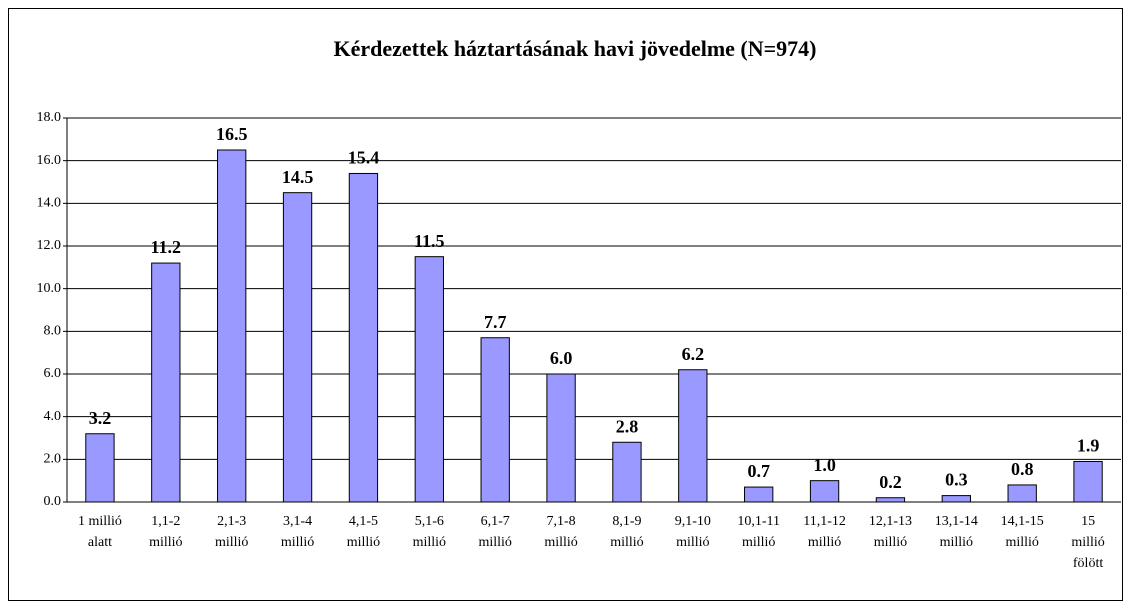 The width and height of the screenshot is (1131, 609). I want to click on value-label: 3.2, so click(100, 418).